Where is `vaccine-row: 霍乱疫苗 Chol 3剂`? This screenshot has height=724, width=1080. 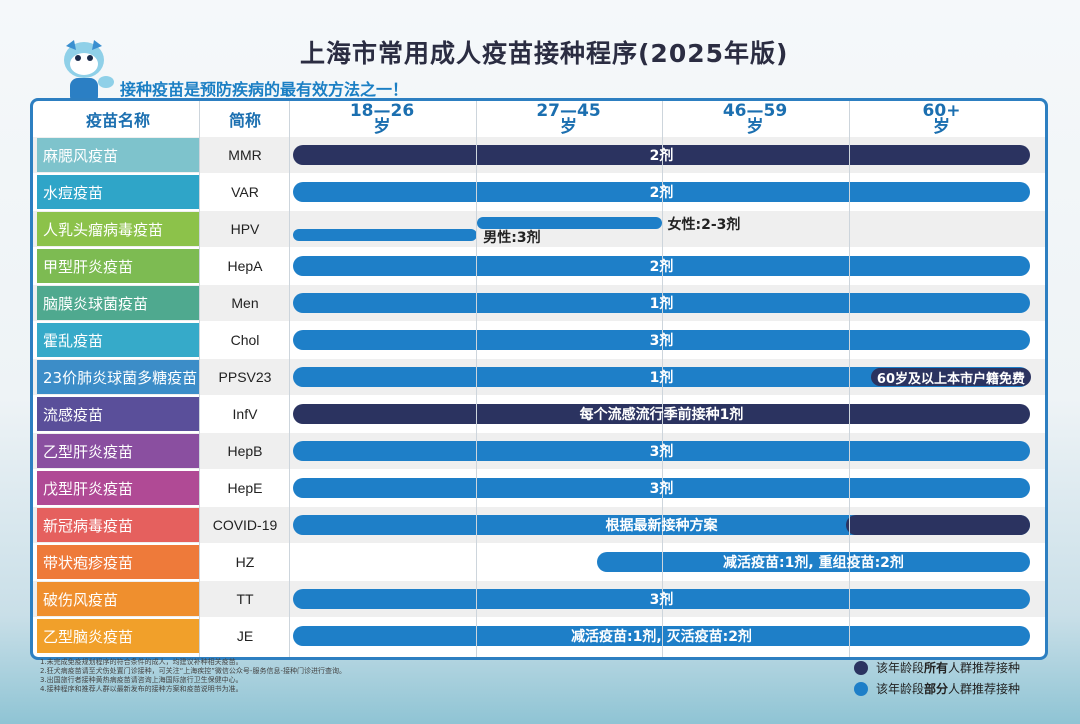
vaccine-row: 霍乱疫苗 Chol 3剂 is located at coordinates (539, 340).